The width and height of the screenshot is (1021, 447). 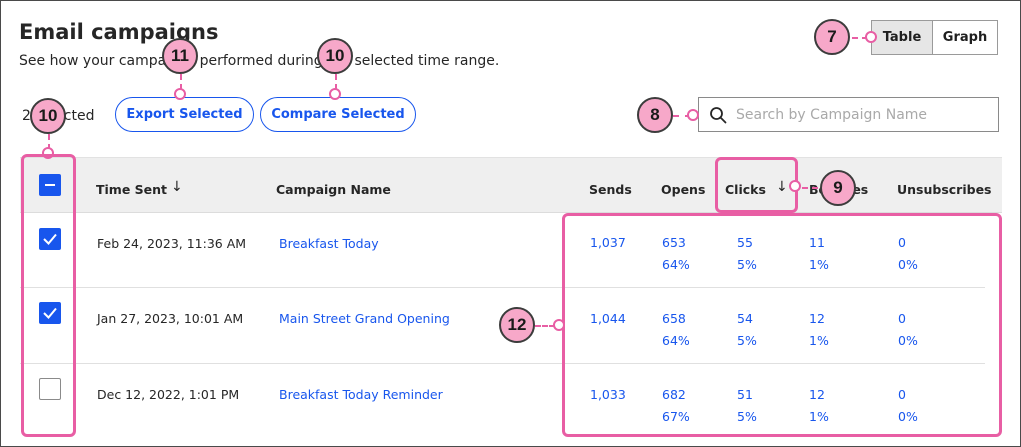 What do you see at coordinates (338, 114) in the screenshot?
I see `compare-selected-button: Compare Selected` at bounding box center [338, 114].